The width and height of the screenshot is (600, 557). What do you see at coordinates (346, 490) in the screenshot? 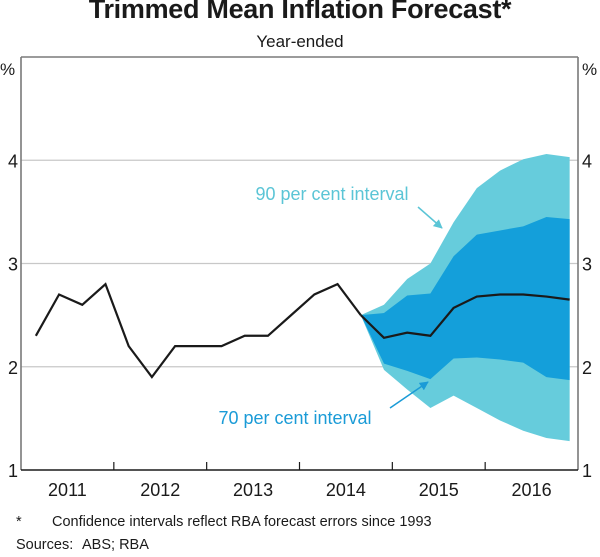
I see `x-tick-label: 2014` at bounding box center [346, 490].